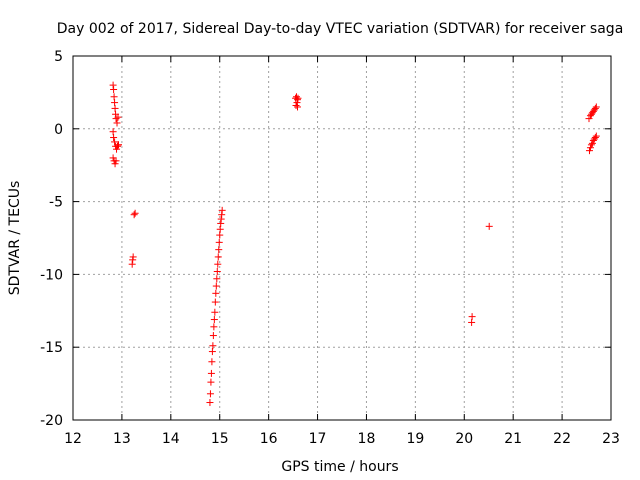  Describe the element at coordinates (269, 439) in the screenshot. I see `x-tick-label: 16` at that location.